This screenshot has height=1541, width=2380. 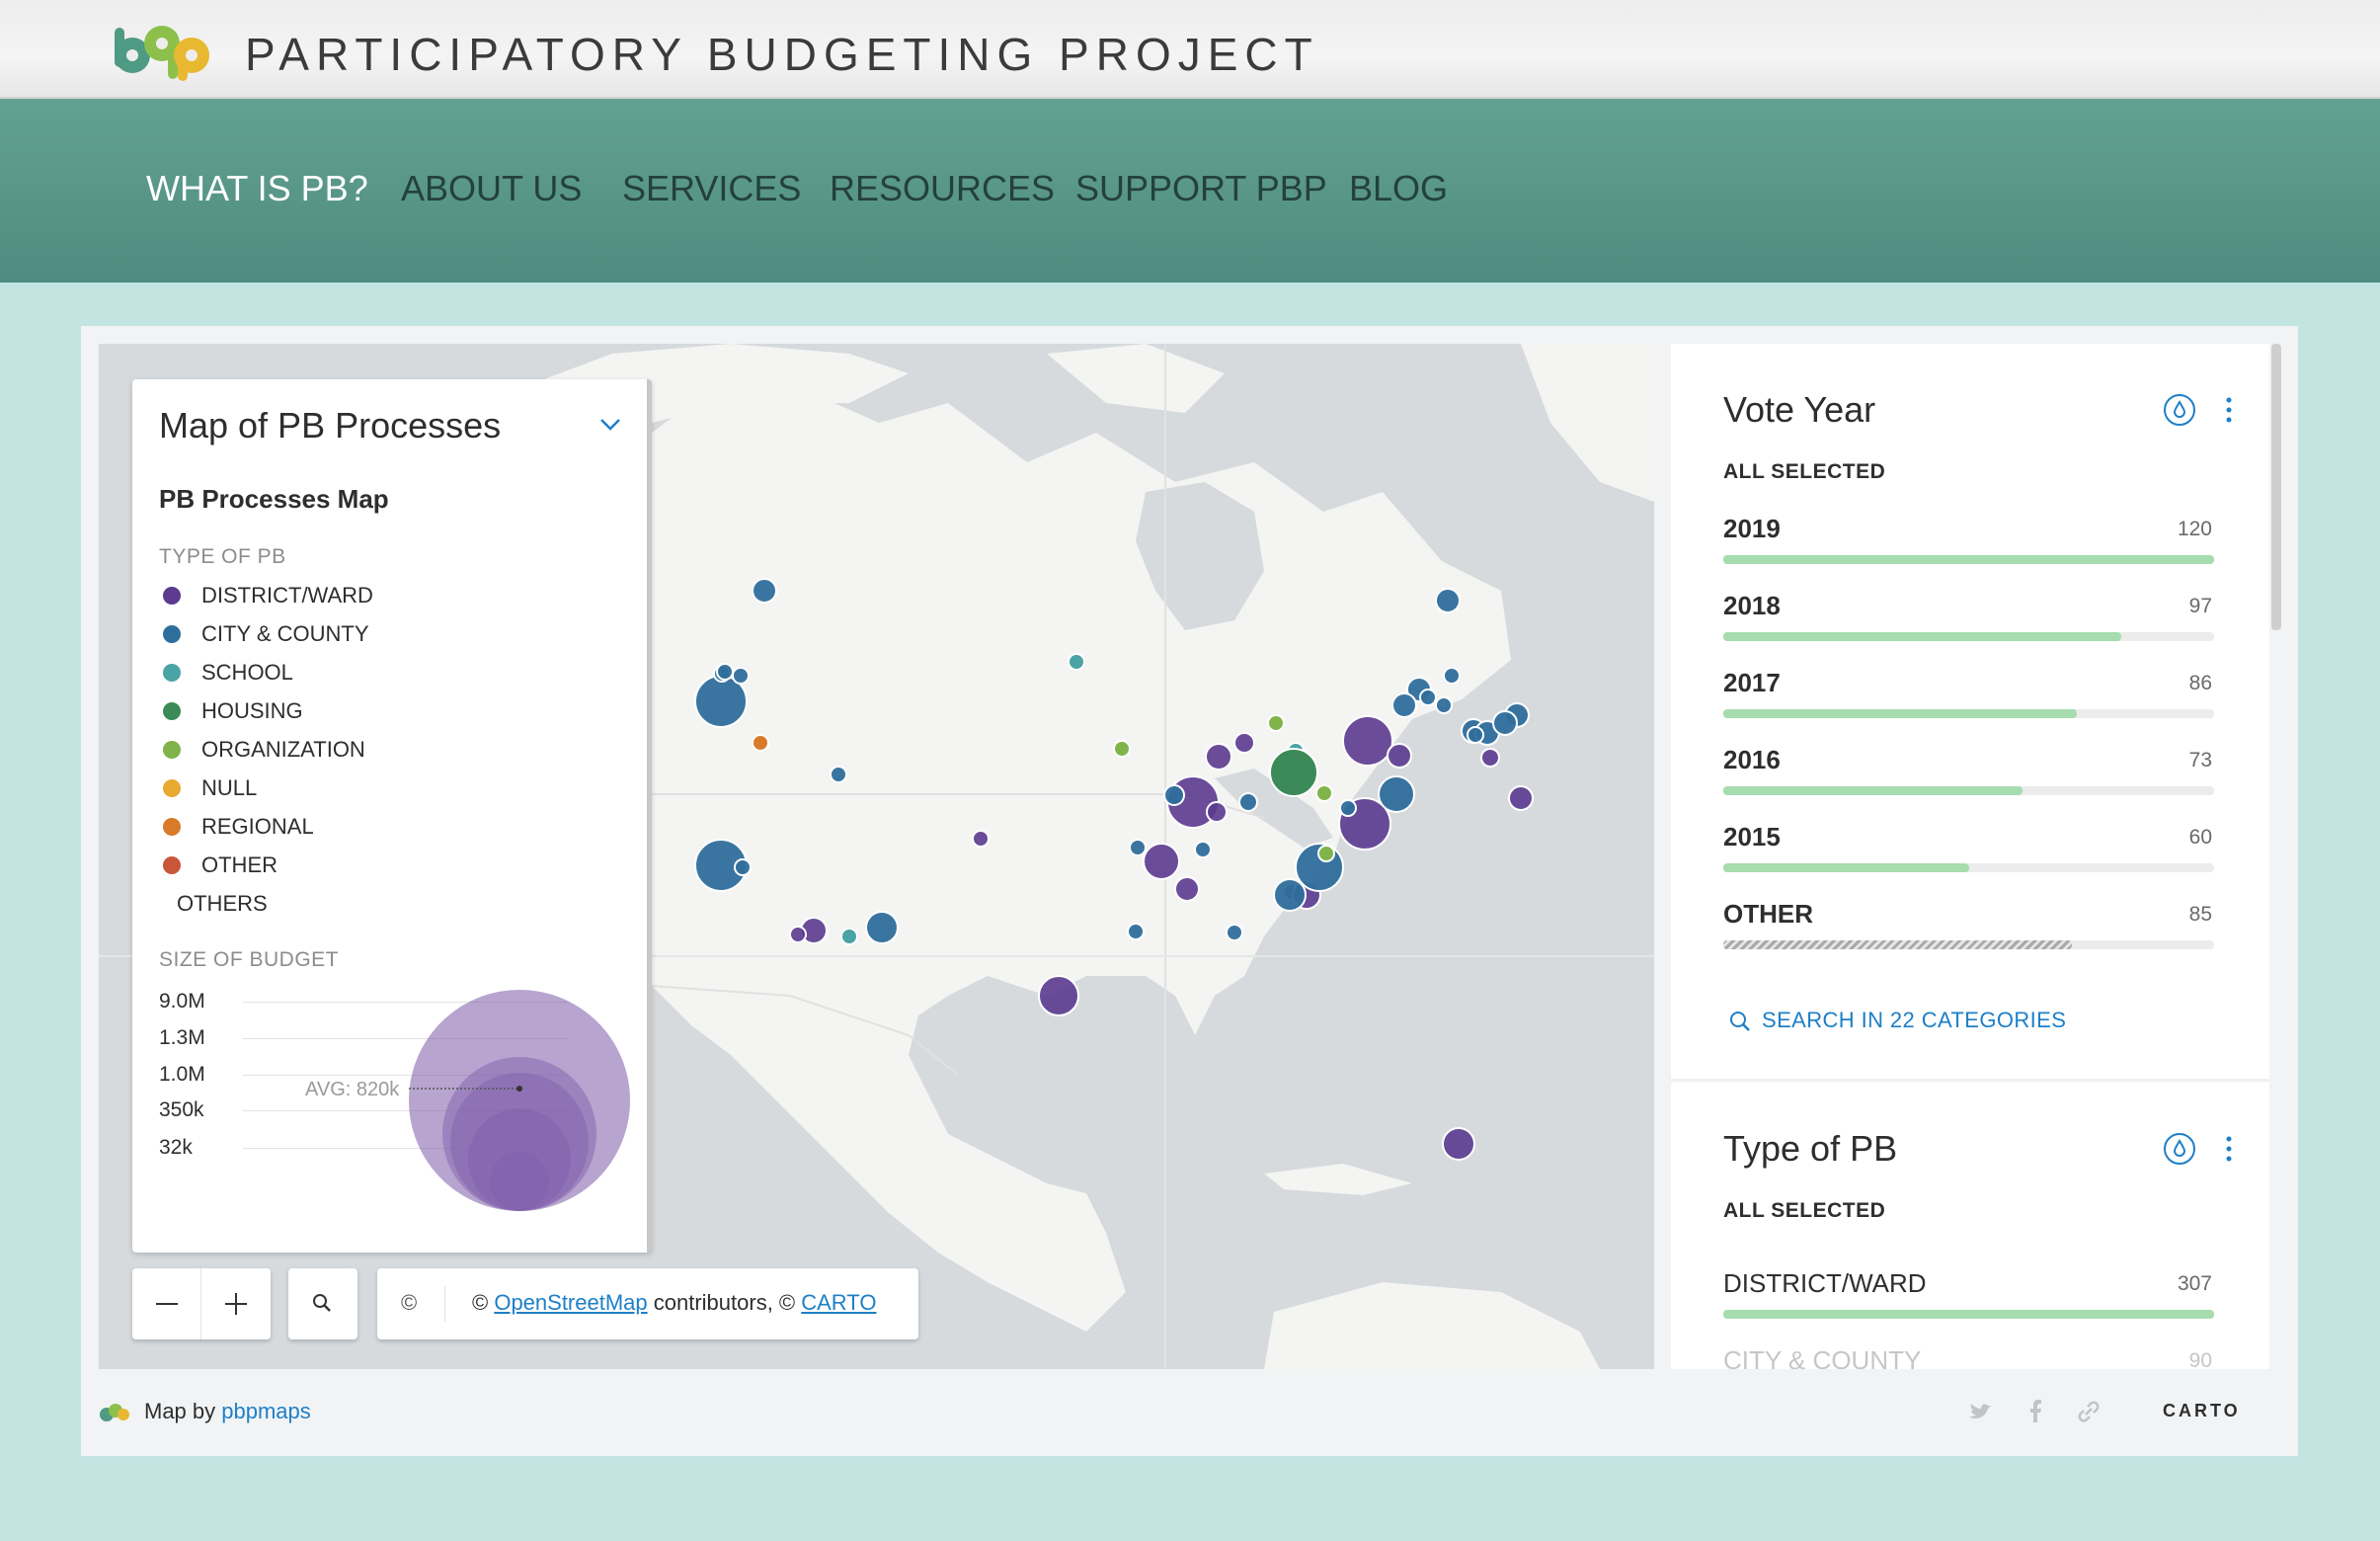 What do you see at coordinates (2194, 1283) in the screenshot?
I see `category-row-value: 307` at bounding box center [2194, 1283].